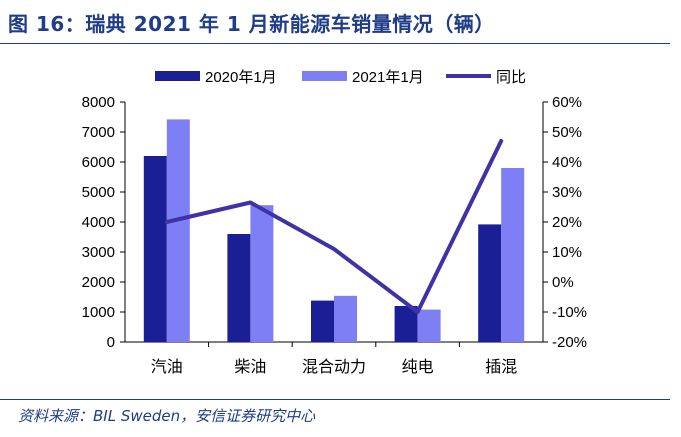 The width and height of the screenshot is (681, 437). What do you see at coordinates (334, 367) in the screenshot?
I see `x-tick-label: 混合动力` at bounding box center [334, 367].